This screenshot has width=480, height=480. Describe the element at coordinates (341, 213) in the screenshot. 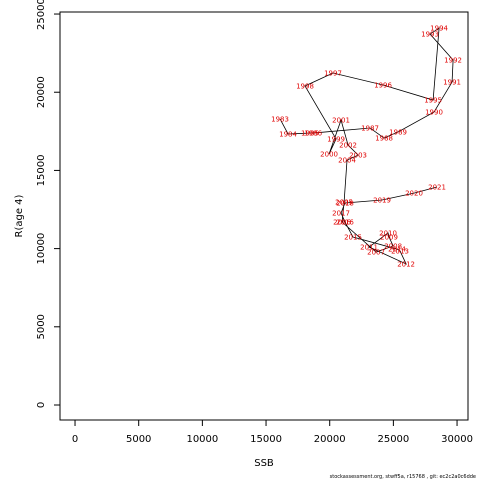

I see `year-label: 2017` at that location.